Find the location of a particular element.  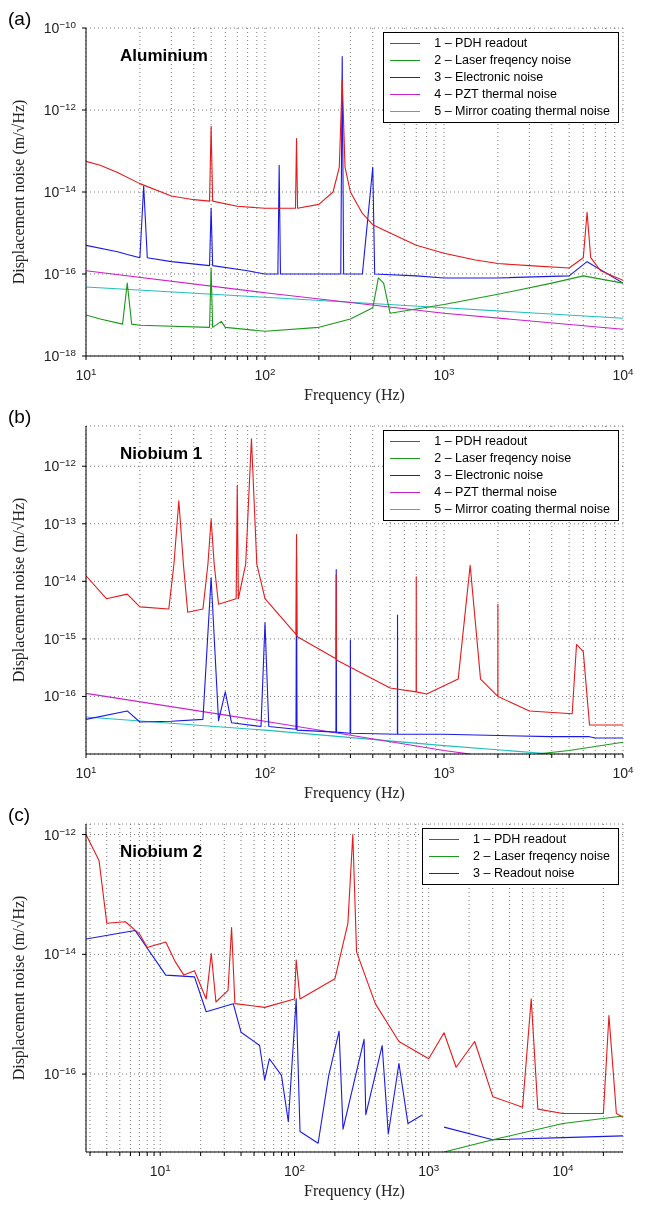

annotation: Niobium 2 is located at coordinates (161, 852).